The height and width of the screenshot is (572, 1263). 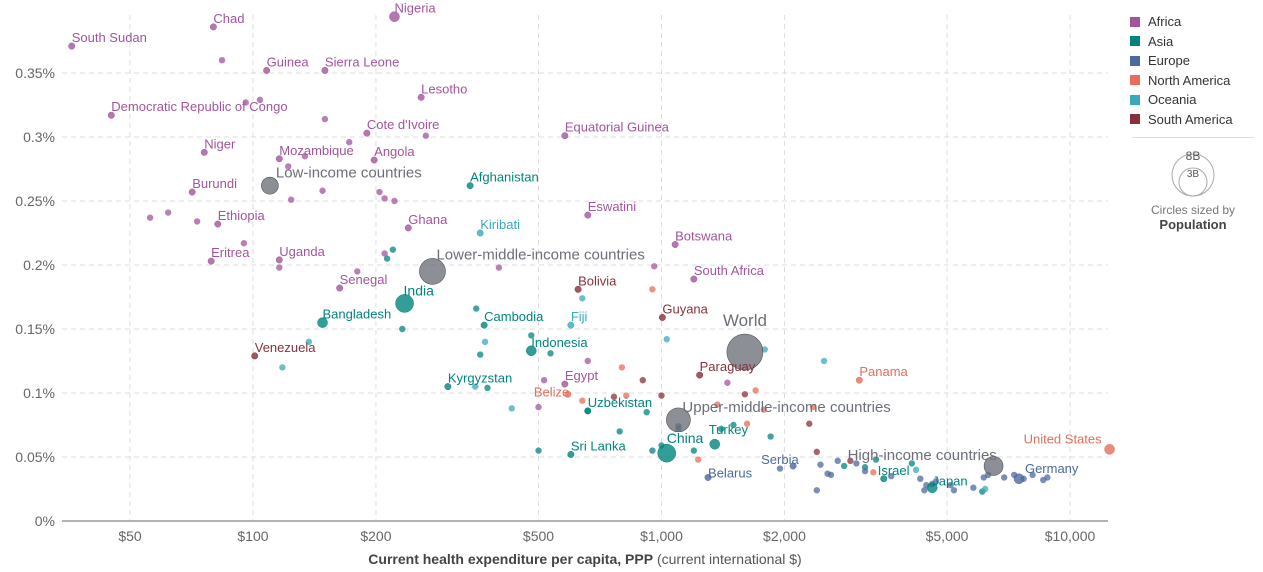 I want to click on legend-item: Asia, so click(x=1194, y=42).